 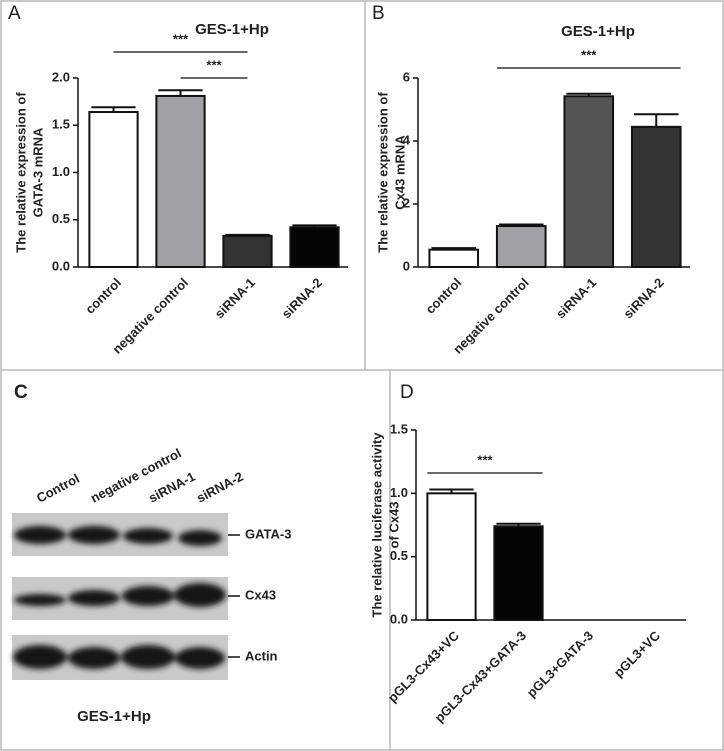 What do you see at coordinates (407, 392) in the screenshot?
I see `panel-label: D` at bounding box center [407, 392].